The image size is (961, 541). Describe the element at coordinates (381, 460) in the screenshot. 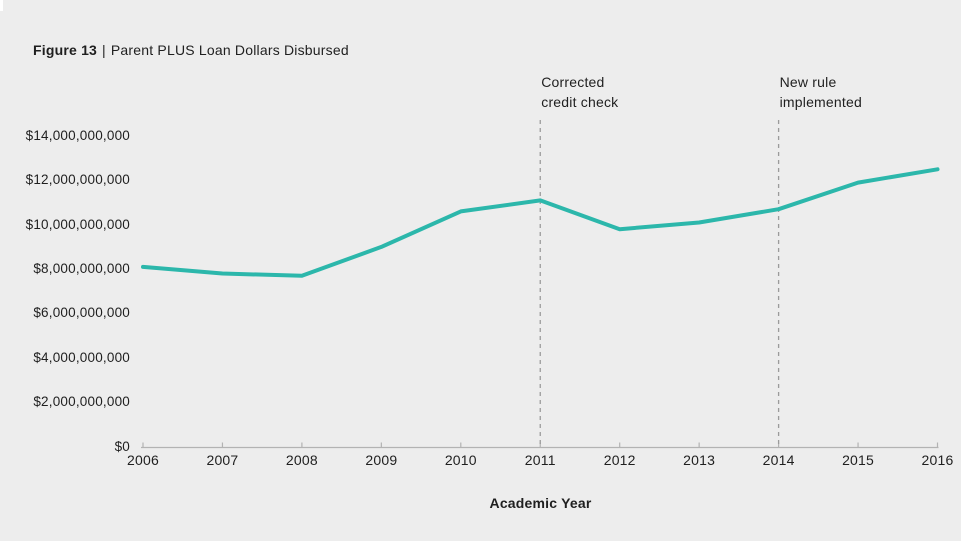

I see `x-tick-label: 2009` at that location.